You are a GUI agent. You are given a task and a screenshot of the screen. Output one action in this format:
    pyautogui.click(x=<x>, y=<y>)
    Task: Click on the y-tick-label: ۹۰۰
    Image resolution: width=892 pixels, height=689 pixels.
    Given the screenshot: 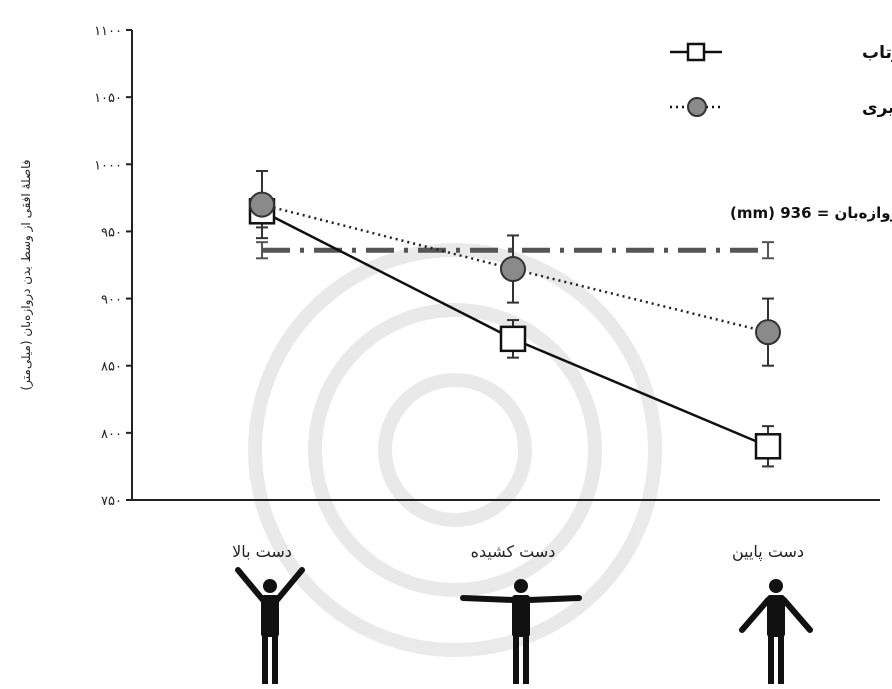 What is the action you would take?
    pyautogui.click(x=111, y=300)
    